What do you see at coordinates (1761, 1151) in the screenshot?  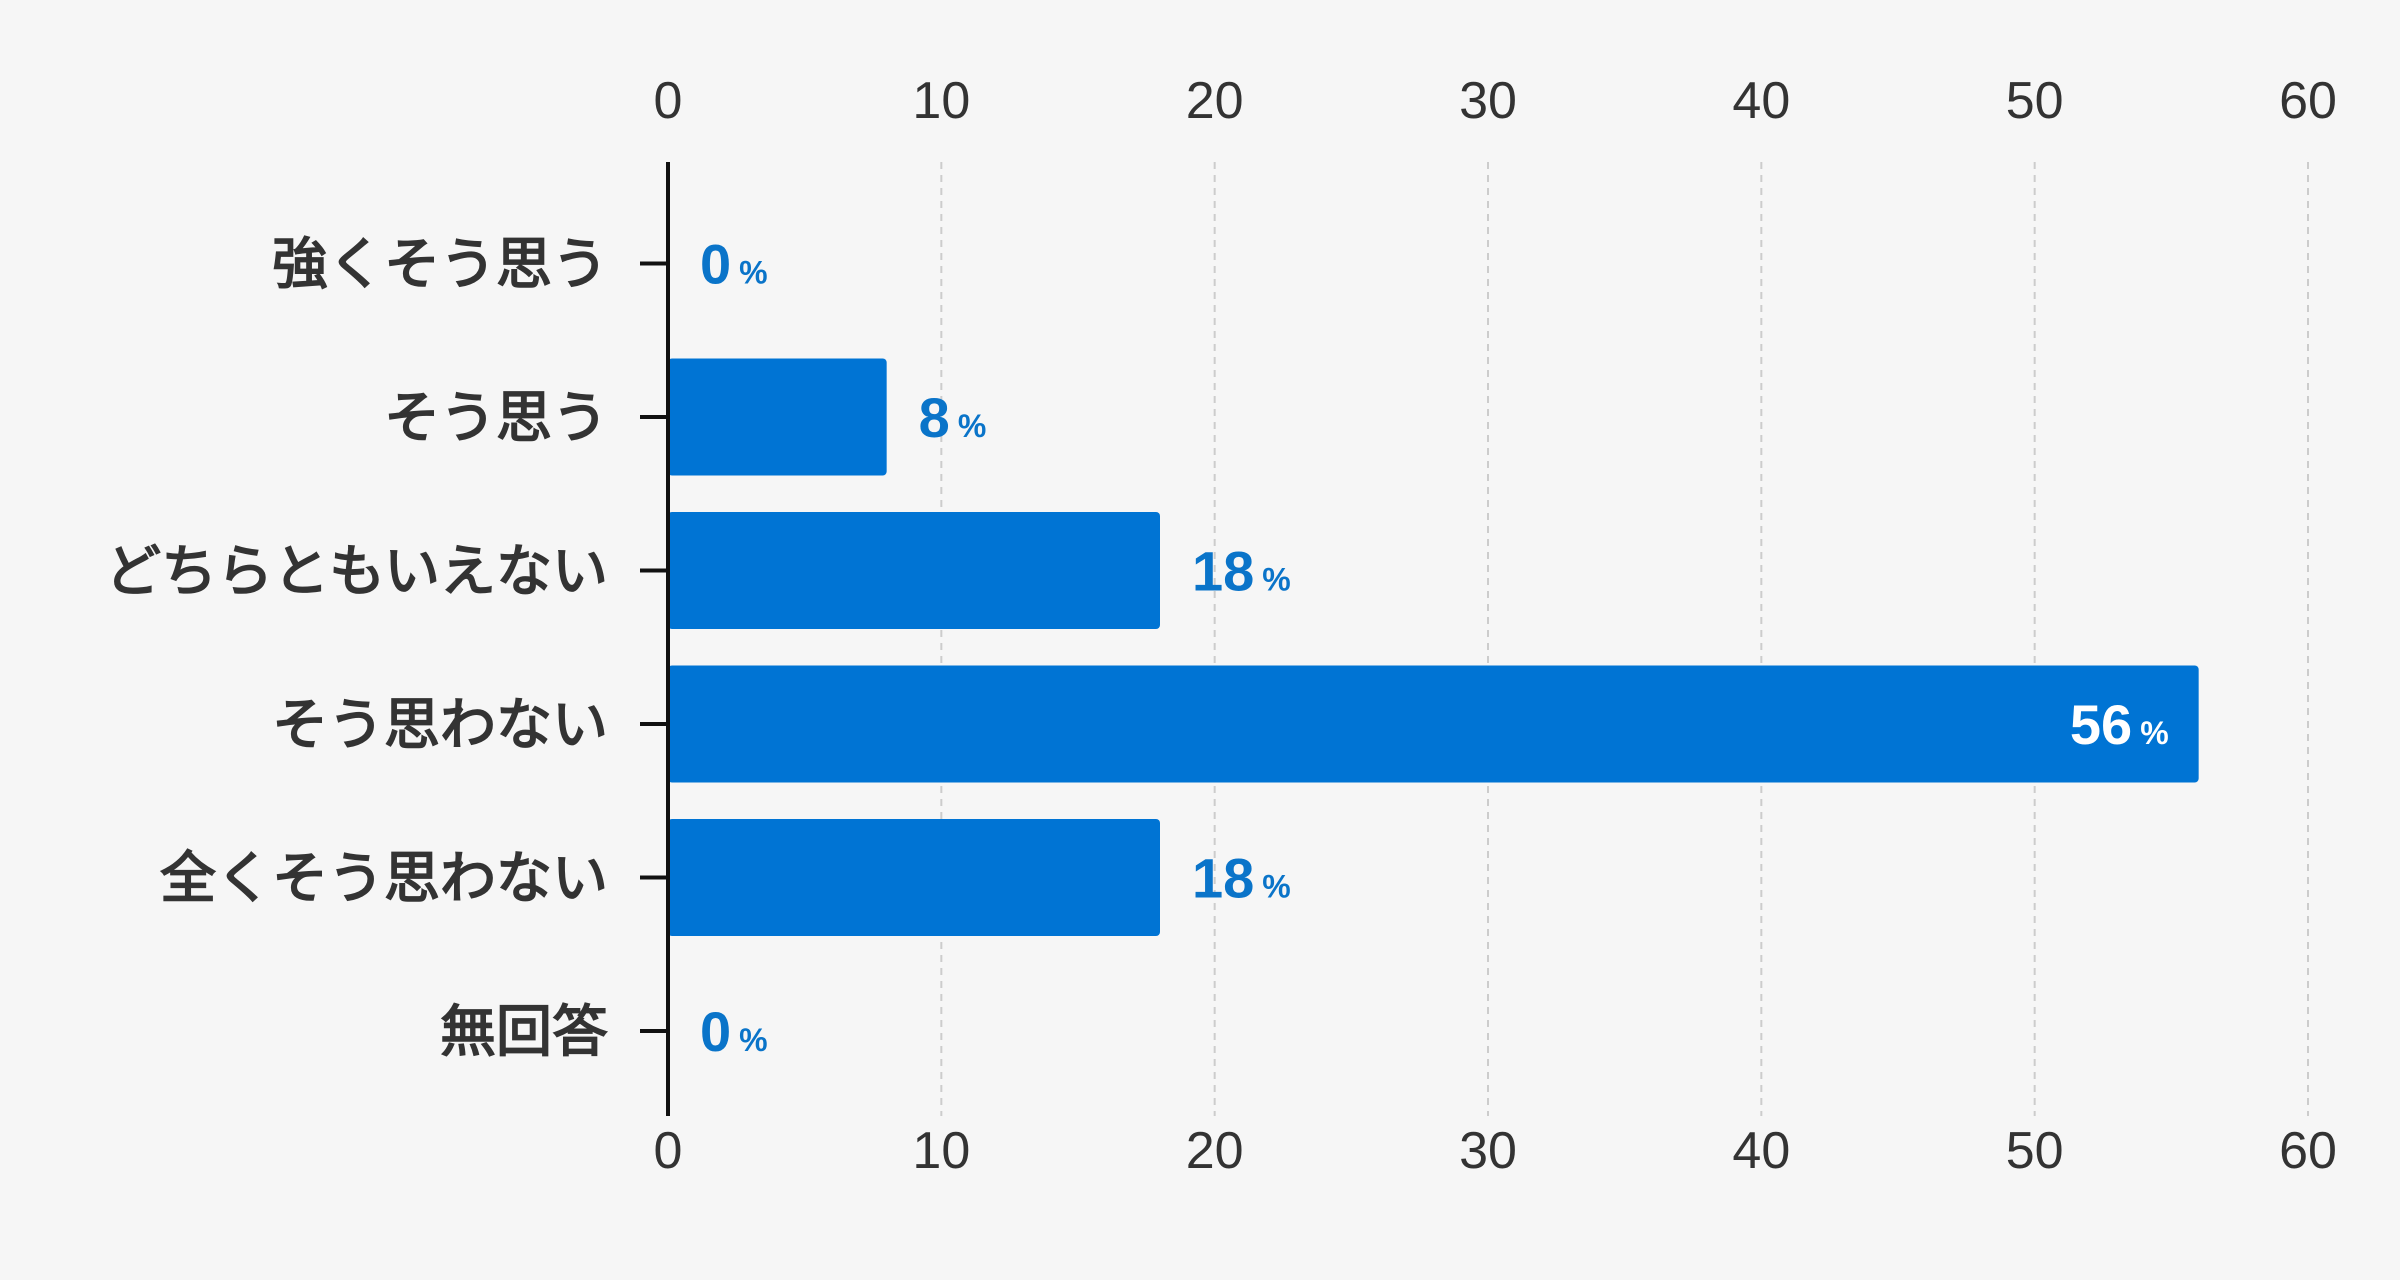 I see `x-tick-label-bottom: 40` at bounding box center [1761, 1151].